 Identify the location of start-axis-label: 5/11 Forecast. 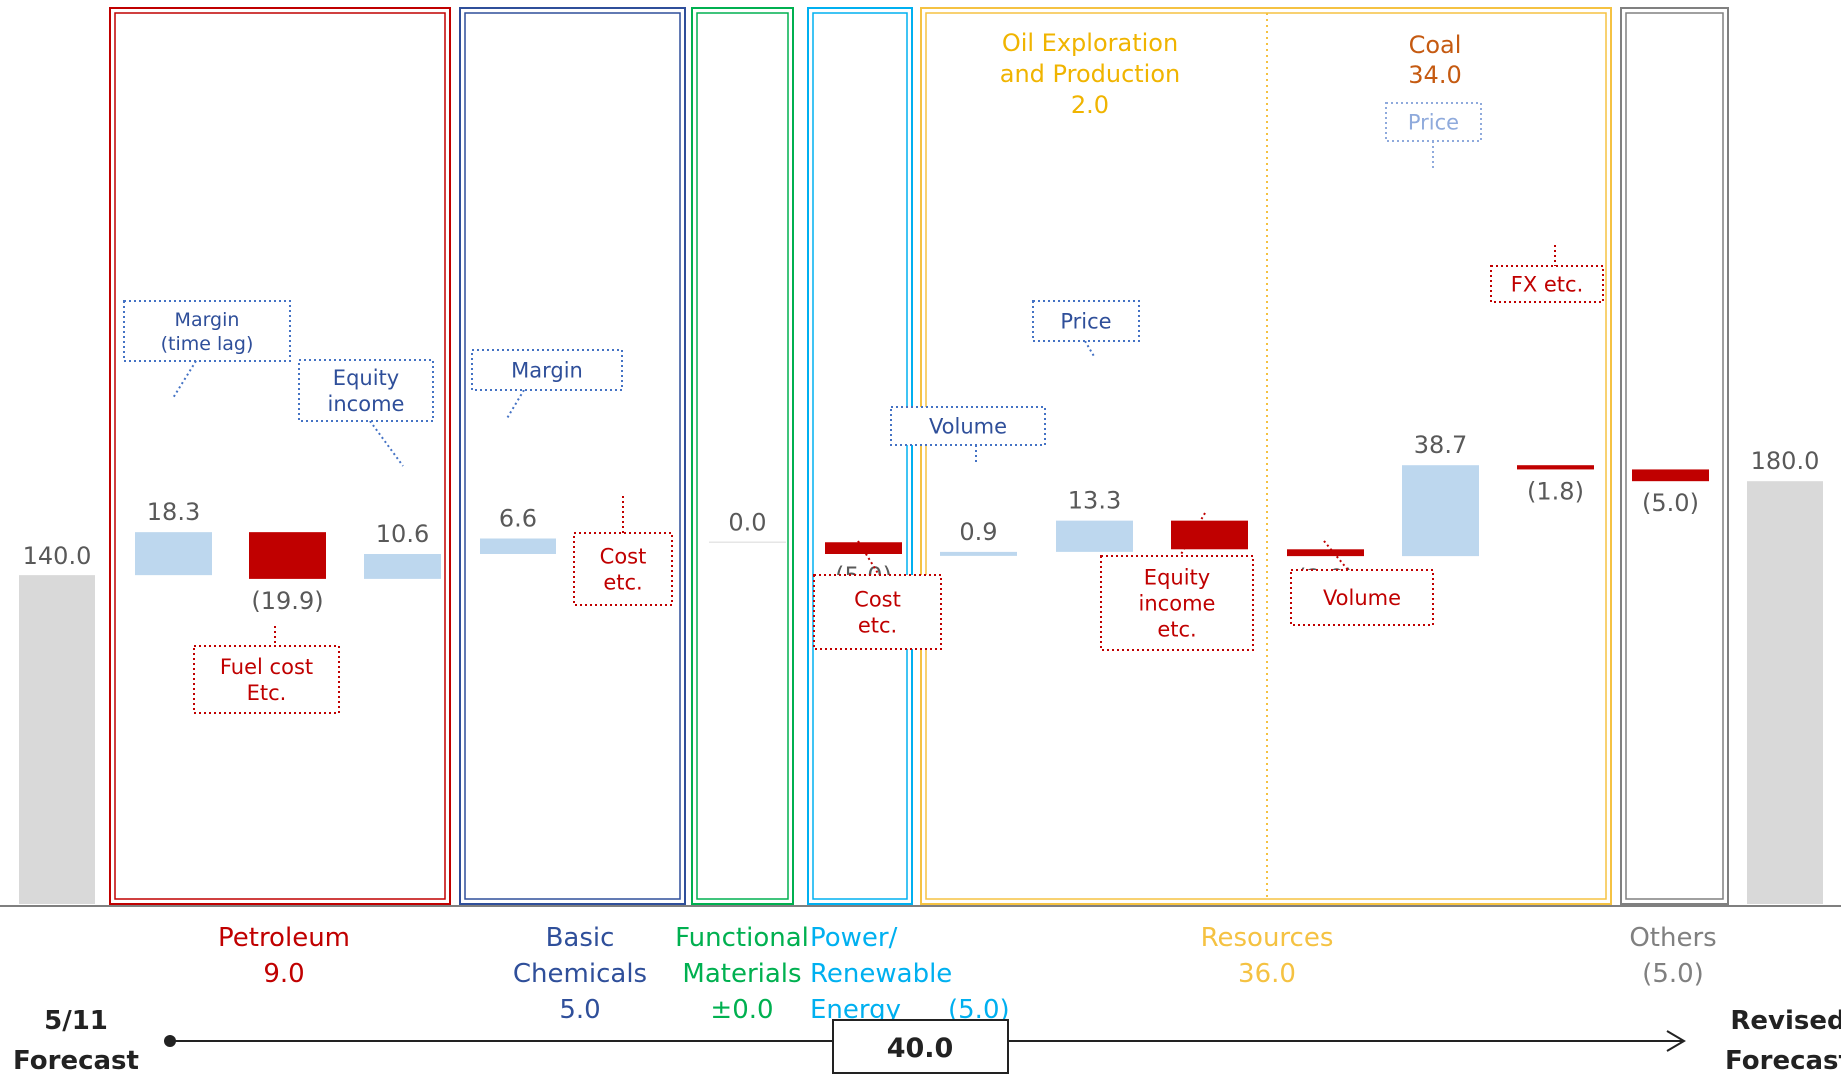
(76, 1041).